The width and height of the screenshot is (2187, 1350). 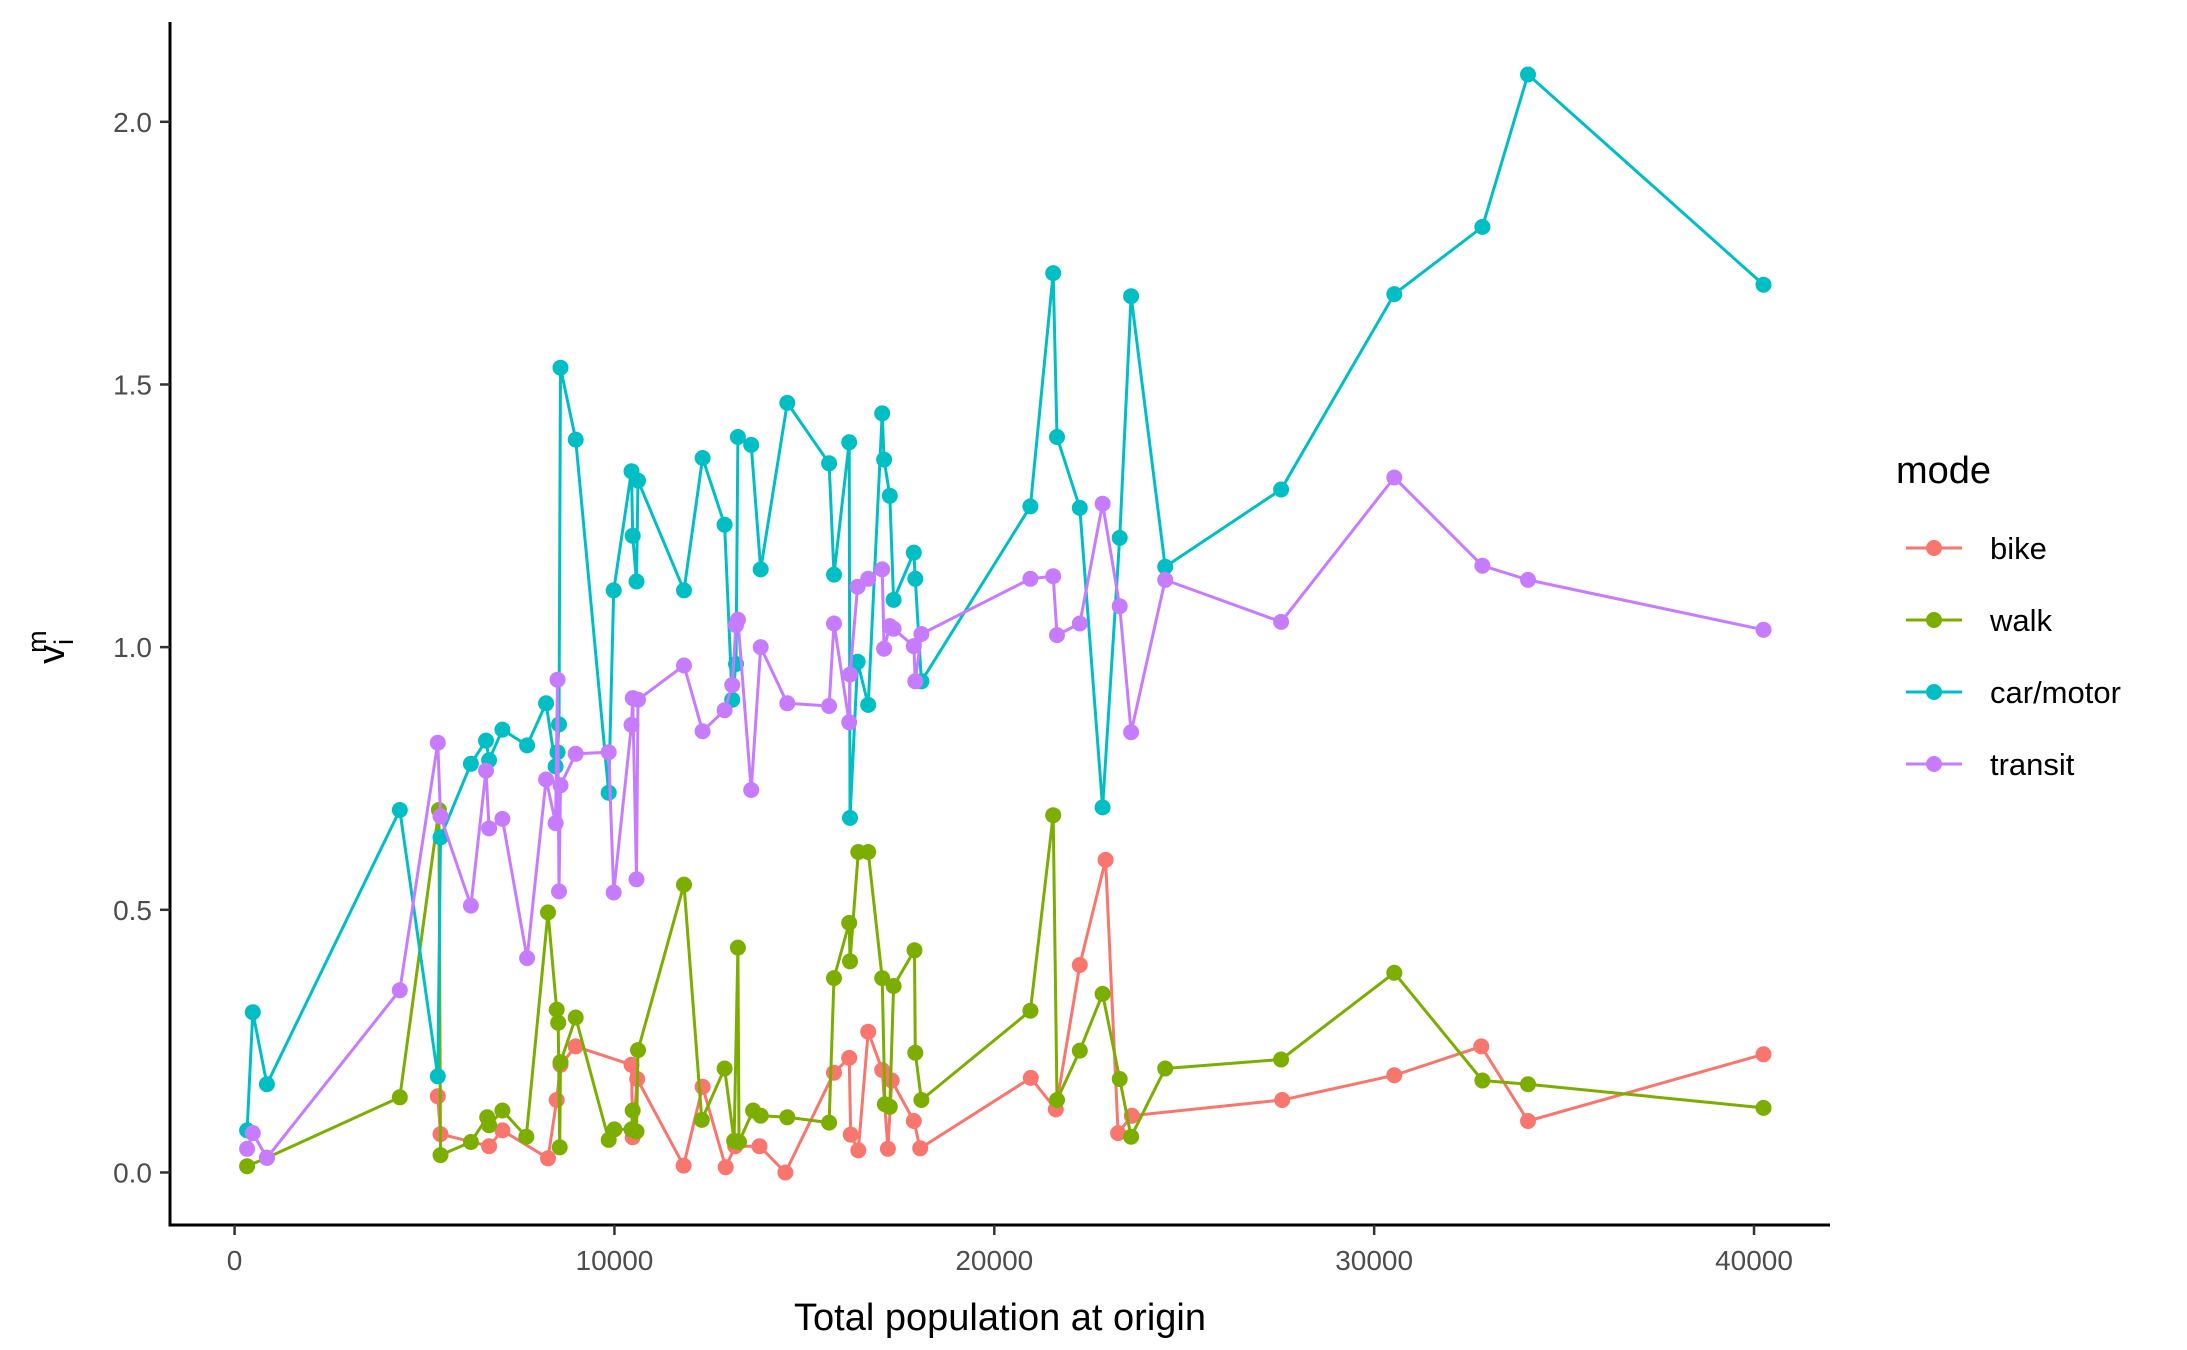 What do you see at coordinates (1374, 1260) in the screenshot?
I see `x-tick-label: 30000` at bounding box center [1374, 1260].